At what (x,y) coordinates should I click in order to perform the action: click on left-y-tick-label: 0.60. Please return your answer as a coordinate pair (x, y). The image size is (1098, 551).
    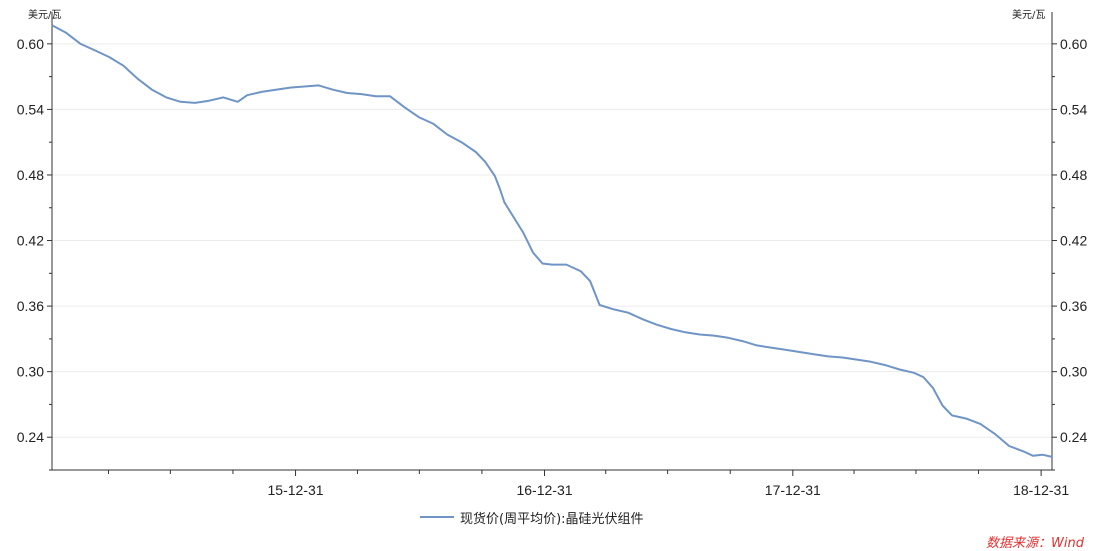
    Looking at the image, I should click on (30, 44).